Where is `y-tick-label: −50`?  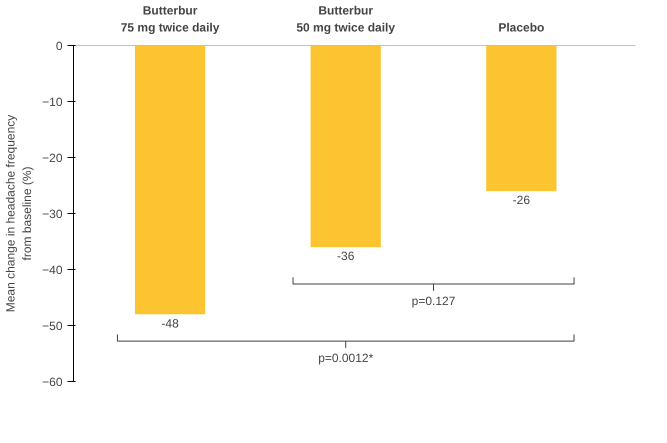
y-tick-label: −50 is located at coordinates (52, 326).